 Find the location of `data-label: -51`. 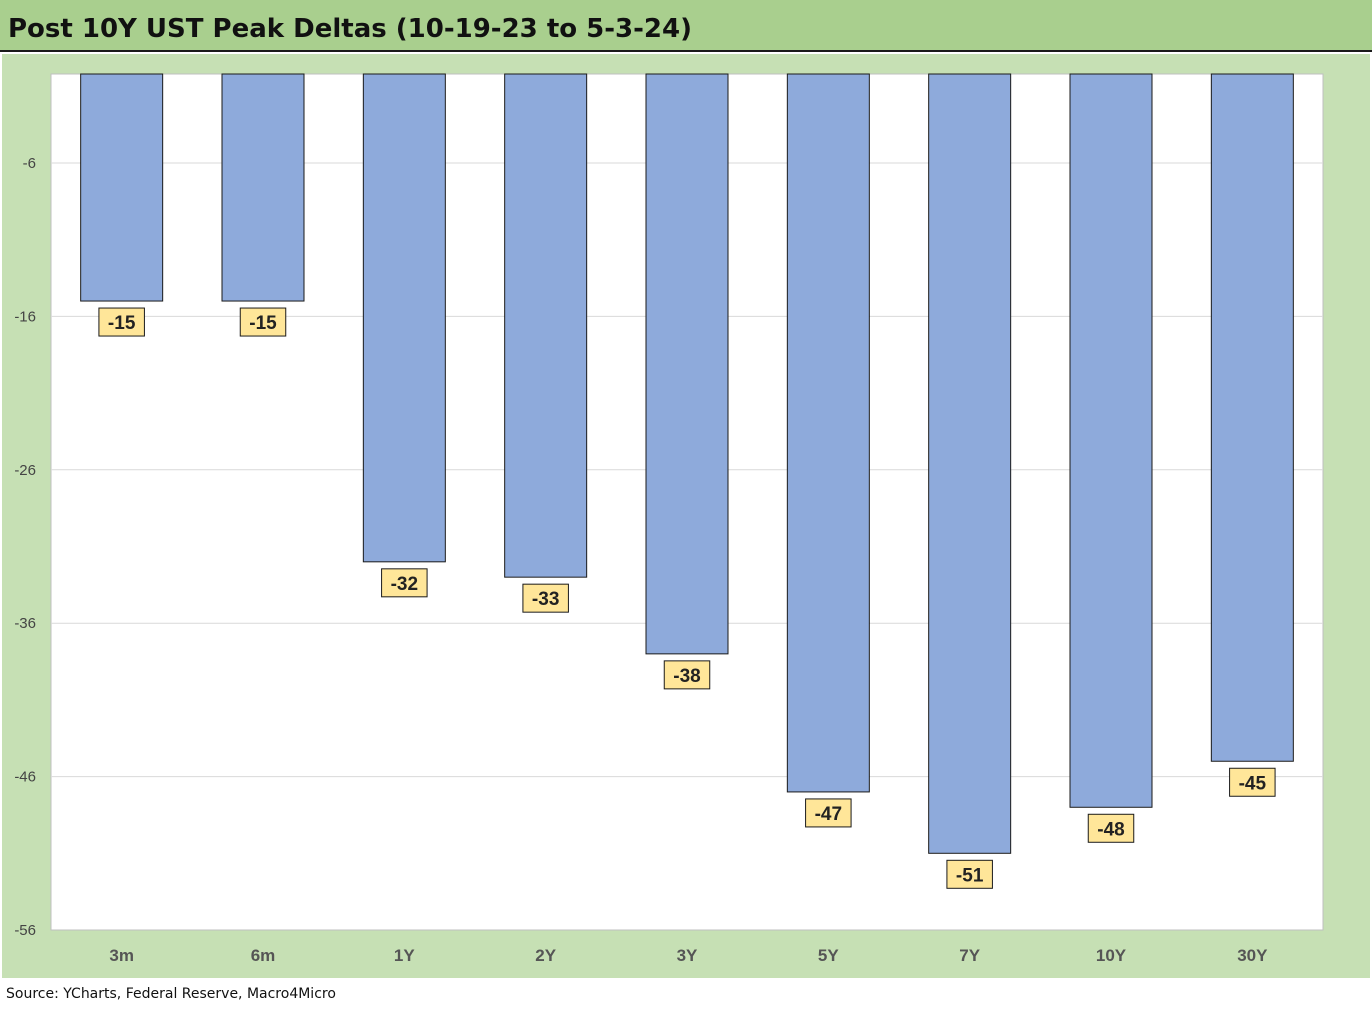

data-label: -51 is located at coordinates (970, 875).